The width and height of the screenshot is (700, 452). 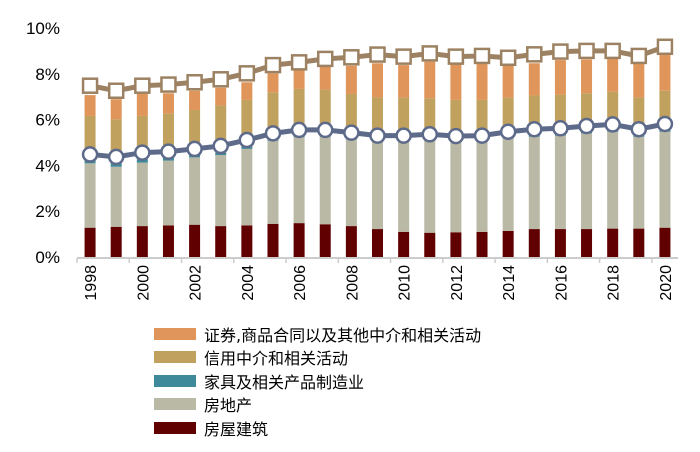 What do you see at coordinates (228, 406) in the screenshot?
I see `legend-label: 房地产` at bounding box center [228, 406].